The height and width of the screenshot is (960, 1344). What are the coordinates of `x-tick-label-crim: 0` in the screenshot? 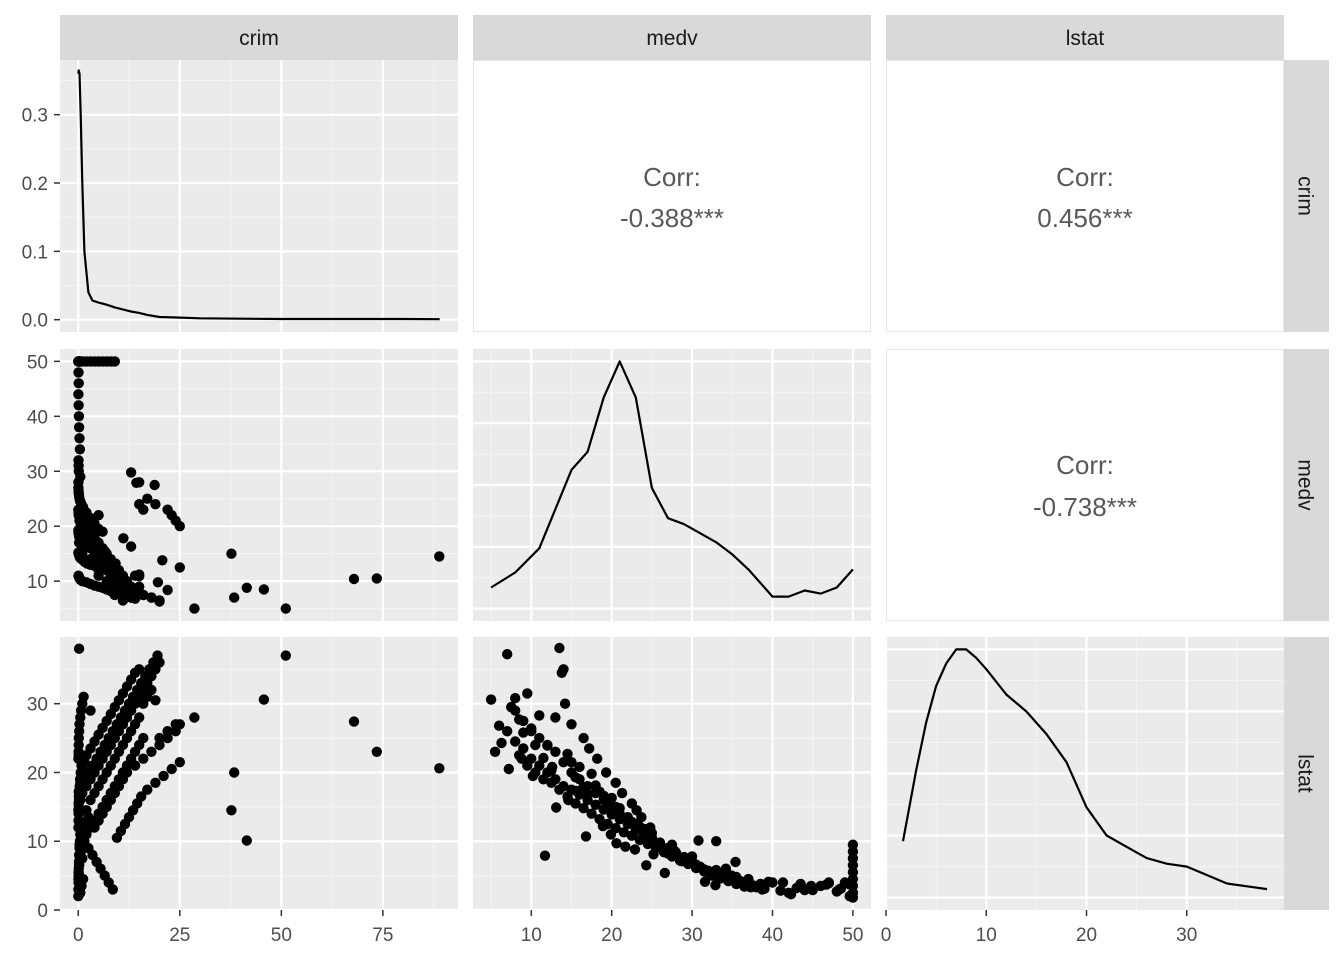 It's located at (78, 935).